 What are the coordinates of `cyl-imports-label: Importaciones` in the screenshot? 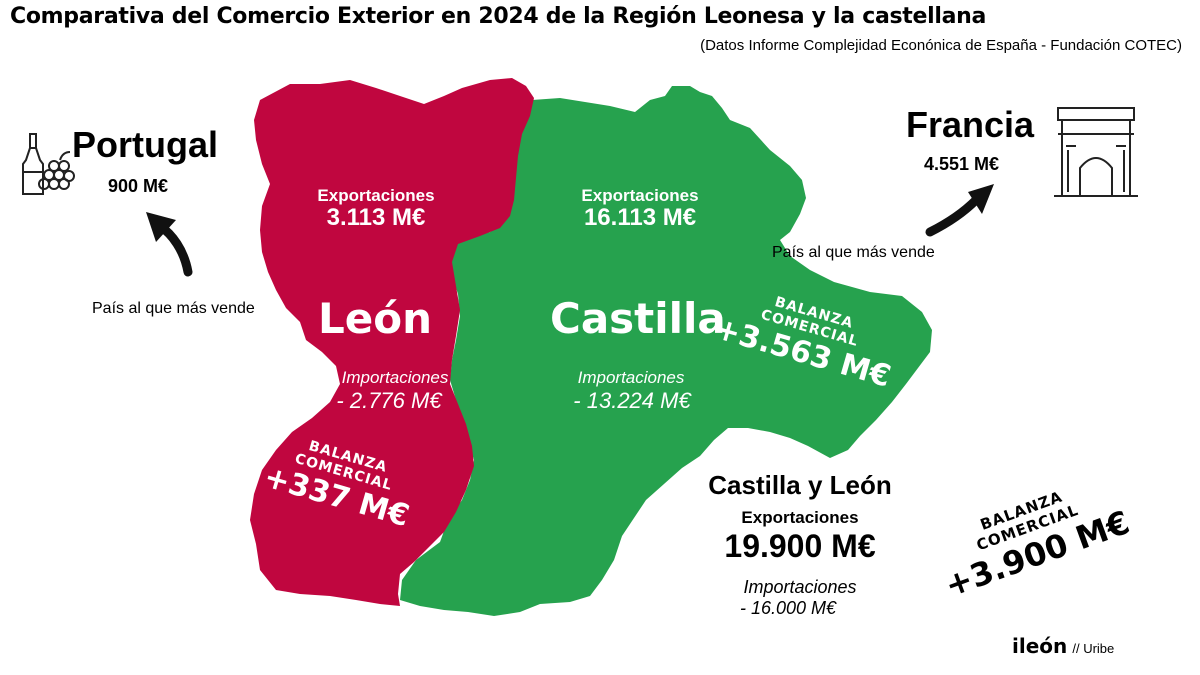 It's located at (800, 587).